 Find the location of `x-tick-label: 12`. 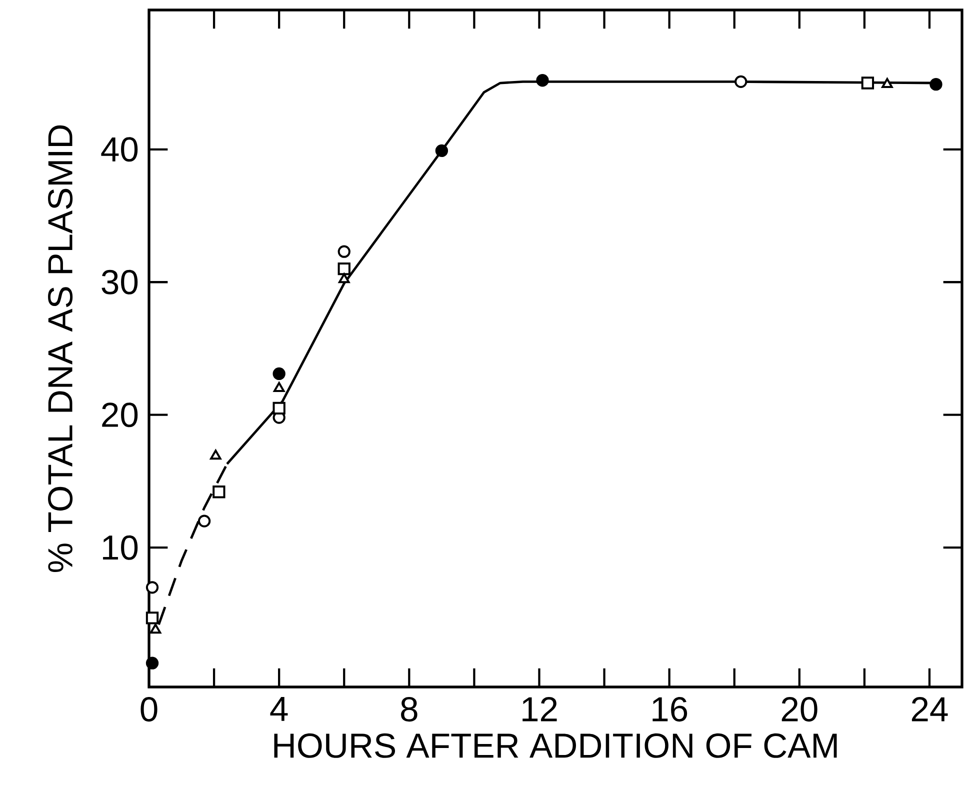

x-tick-label: 12 is located at coordinates (539, 709).